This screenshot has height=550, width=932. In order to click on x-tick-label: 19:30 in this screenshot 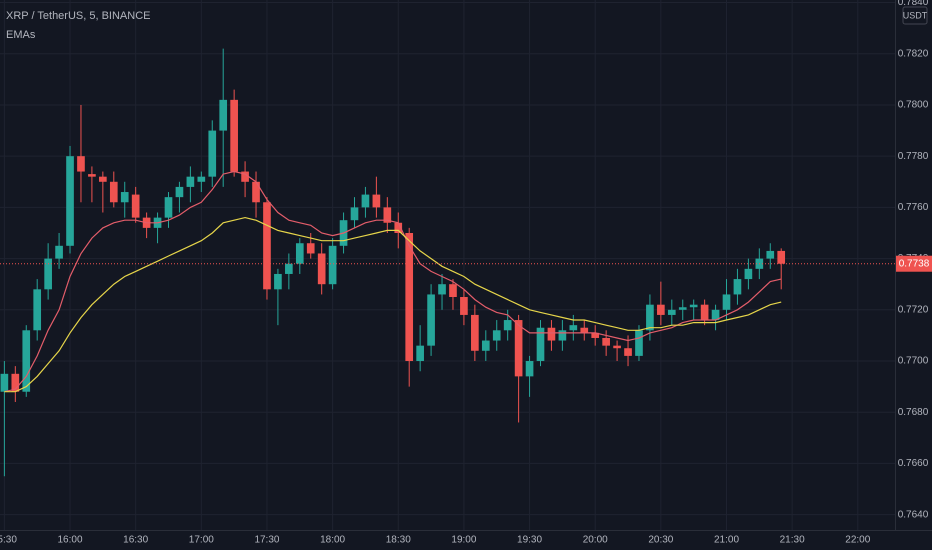, I will do `click(529, 540)`.